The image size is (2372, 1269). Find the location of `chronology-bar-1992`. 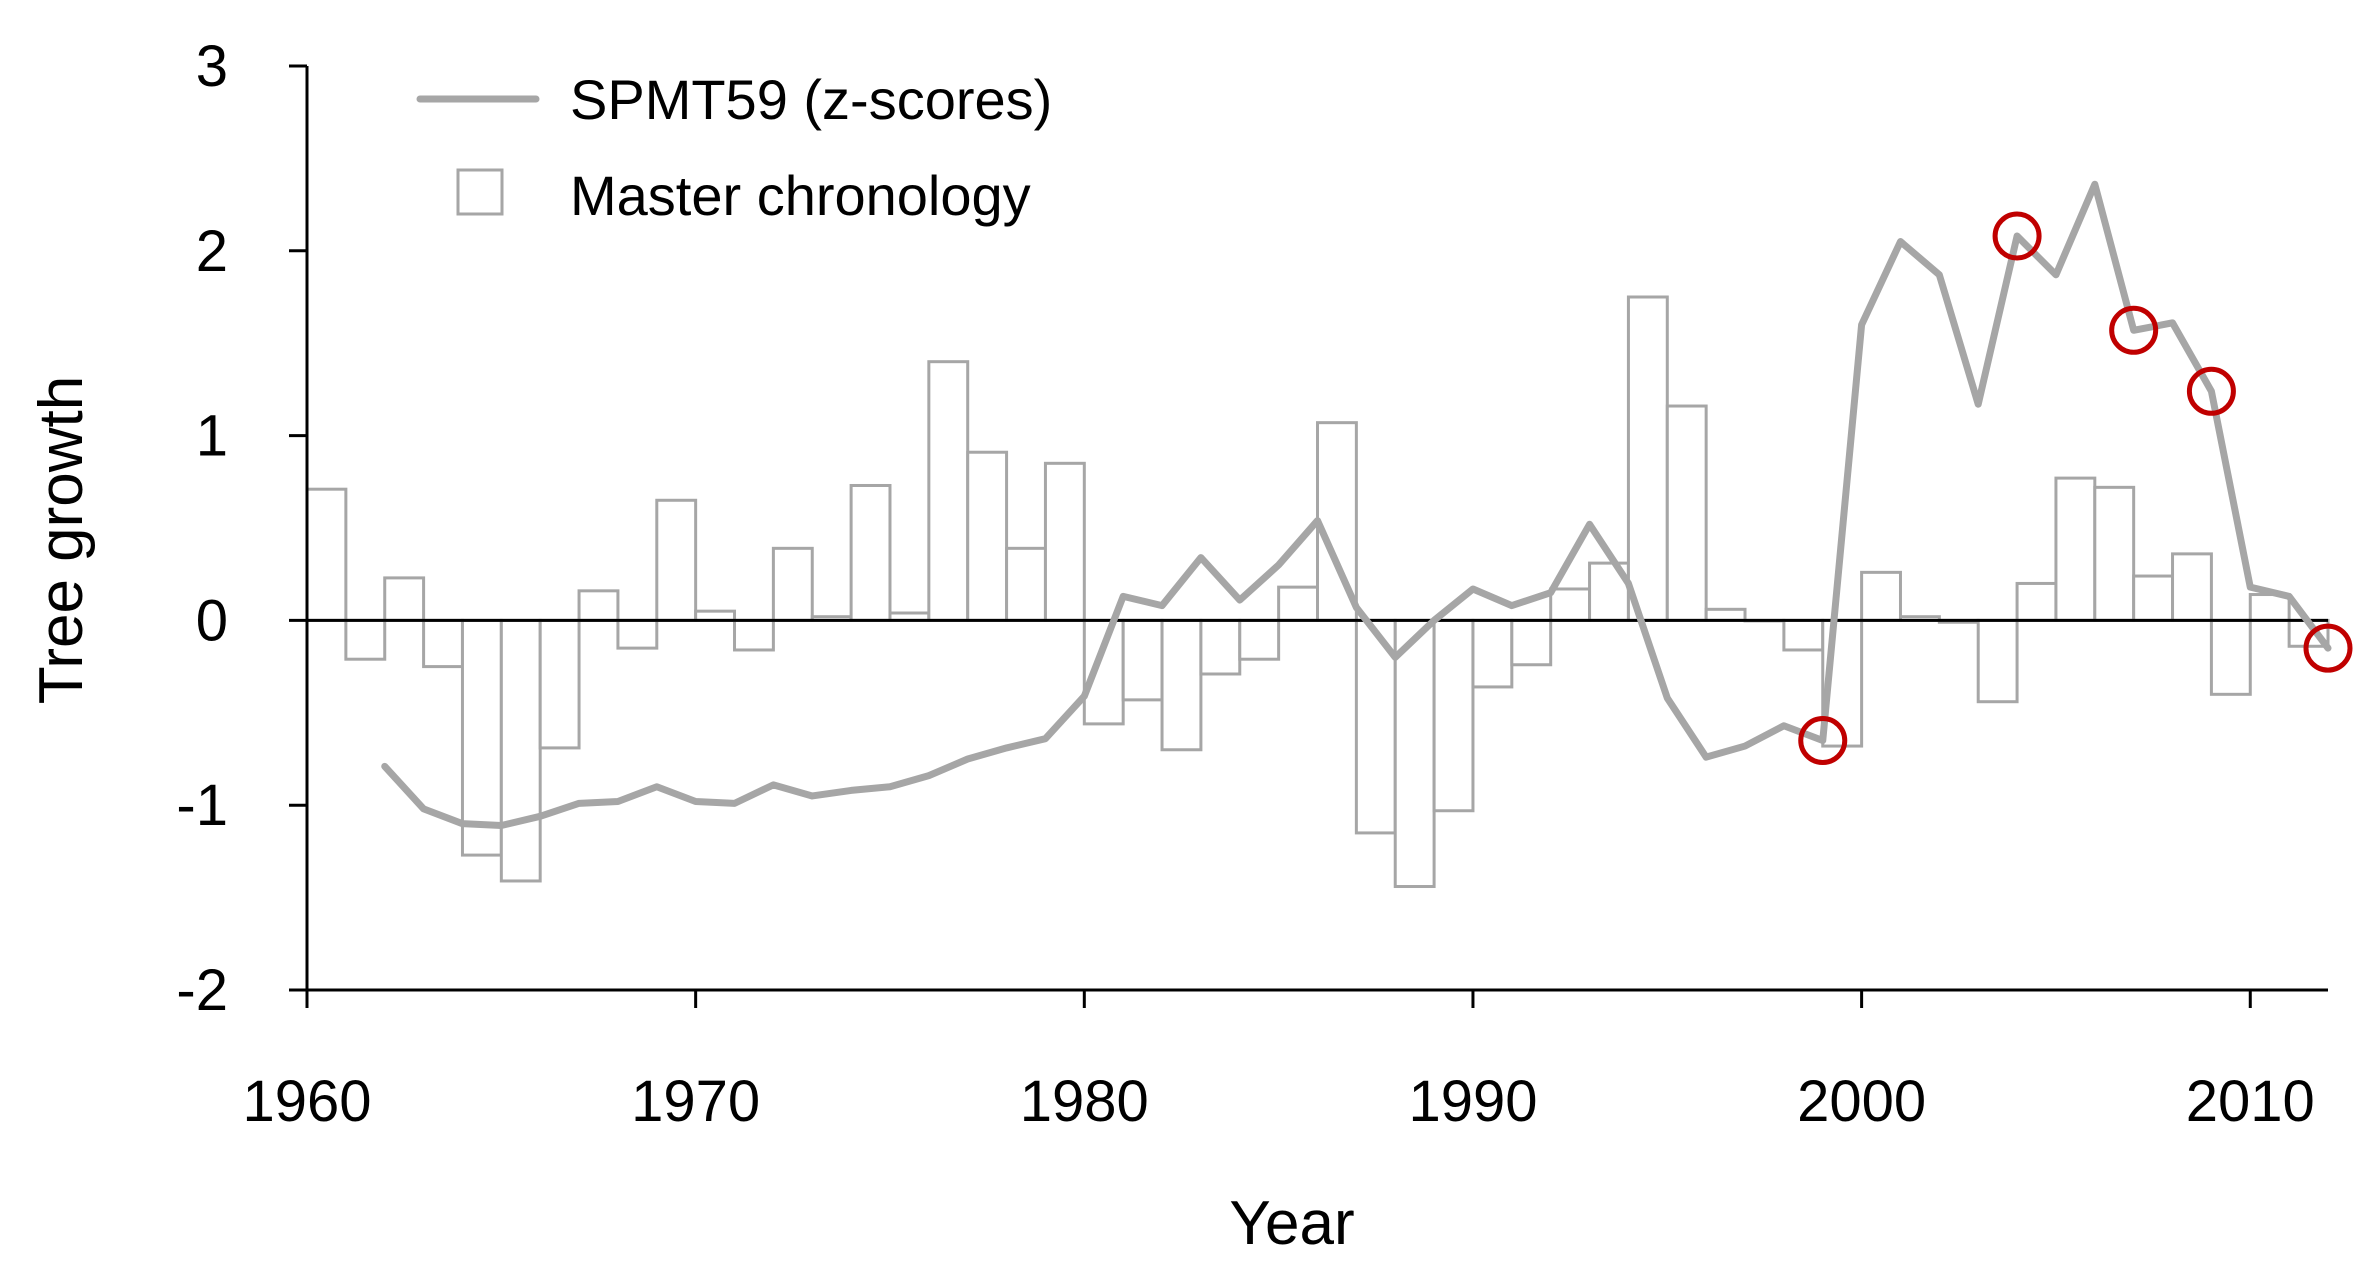

chronology-bar-1992 is located at coordinates (1570, 604).